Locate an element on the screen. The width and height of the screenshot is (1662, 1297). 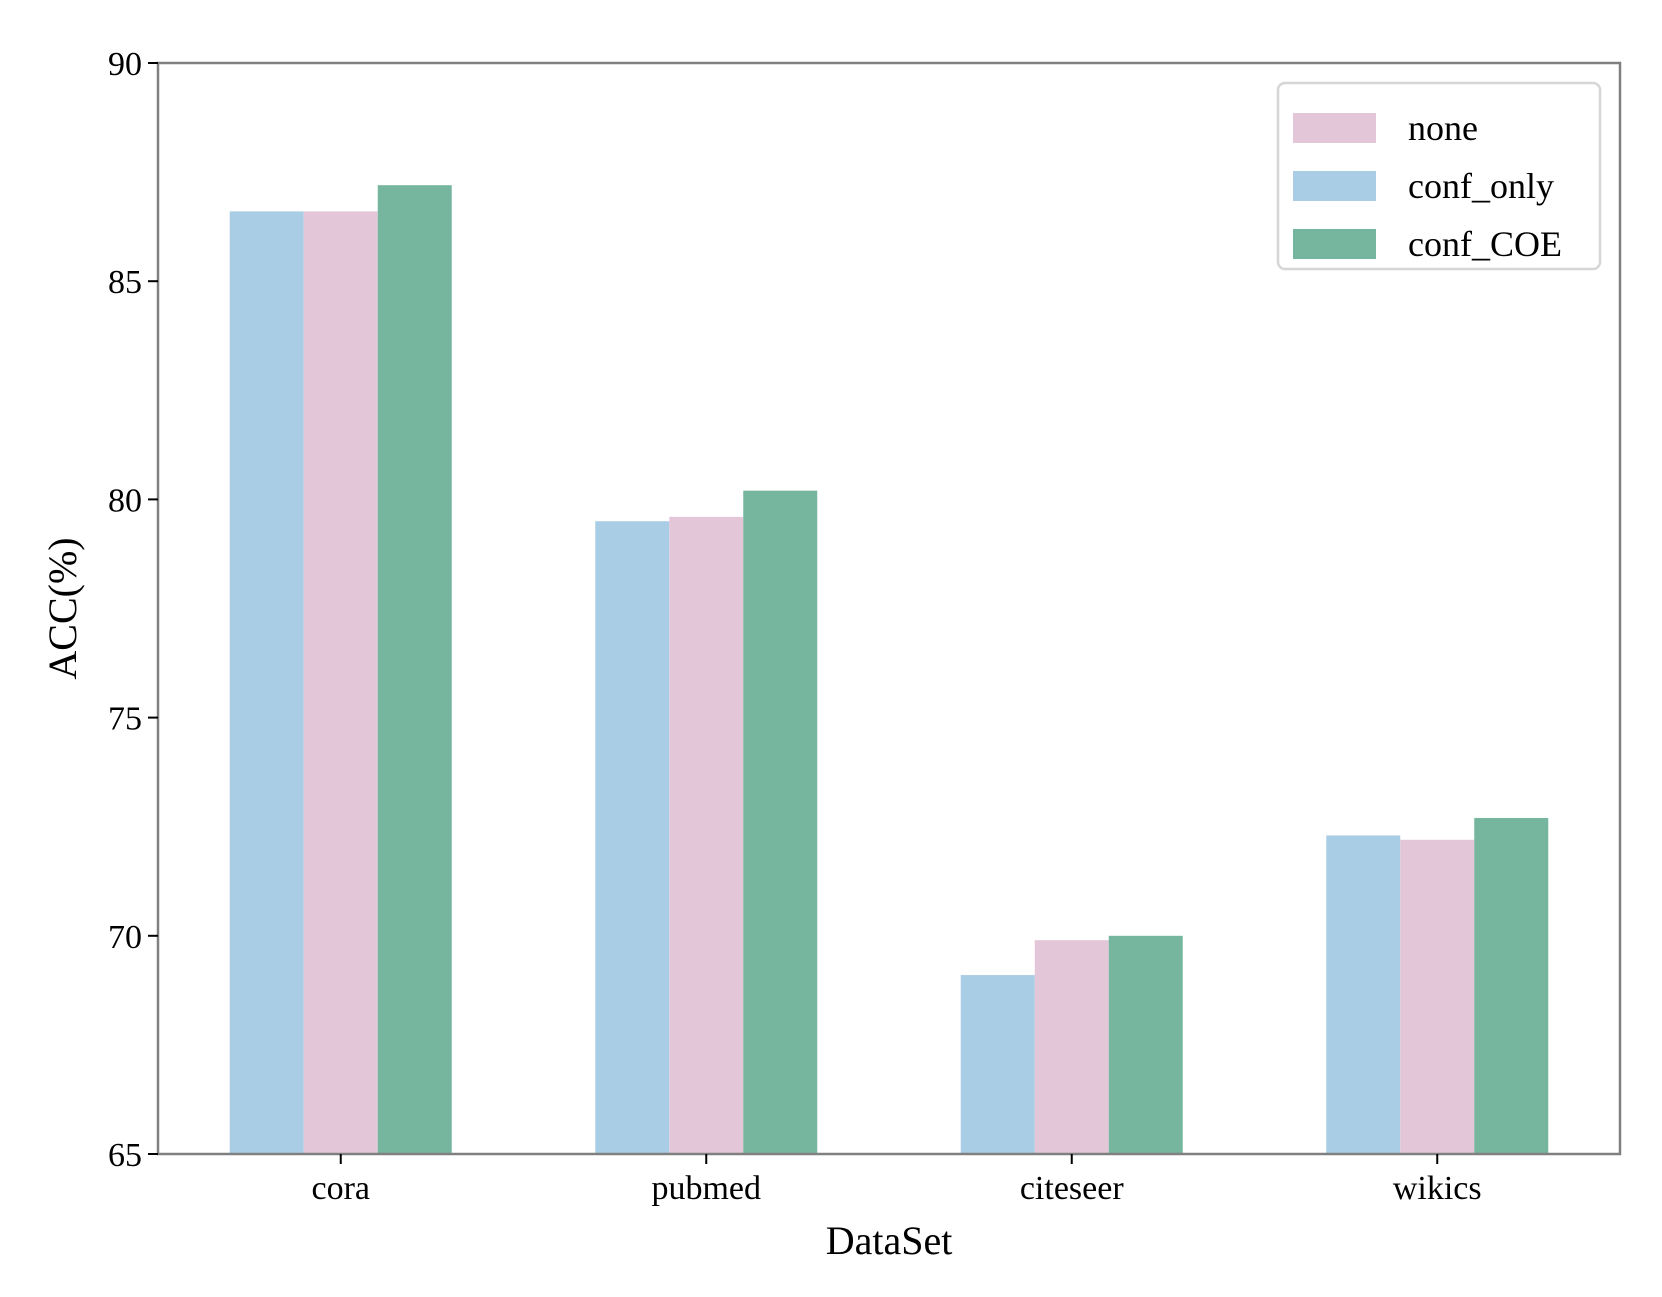
bar-none-pubmed is located at coordinates (706, 835).